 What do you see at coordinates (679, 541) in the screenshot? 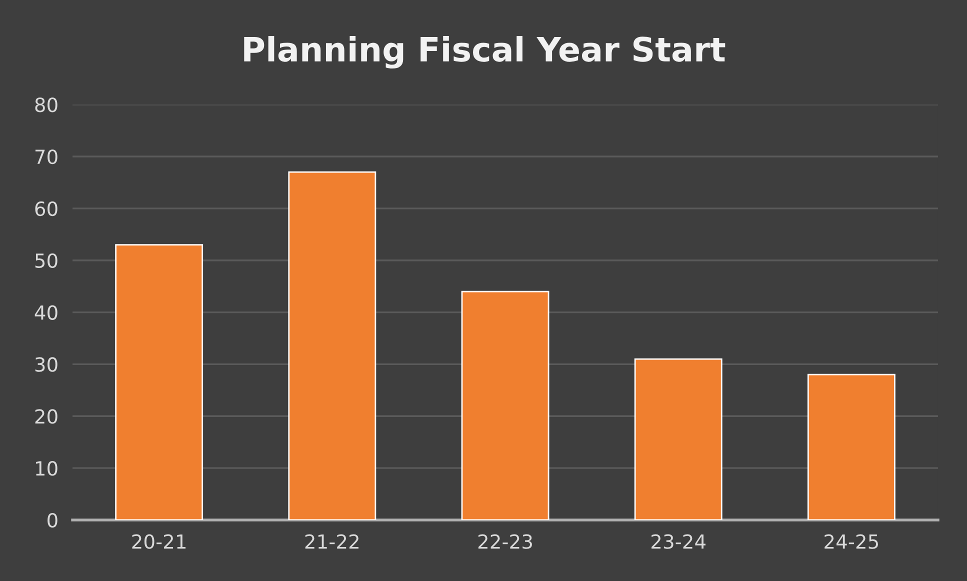
I see `x-tick-label: 23-24` at bounding box center [679, 541].